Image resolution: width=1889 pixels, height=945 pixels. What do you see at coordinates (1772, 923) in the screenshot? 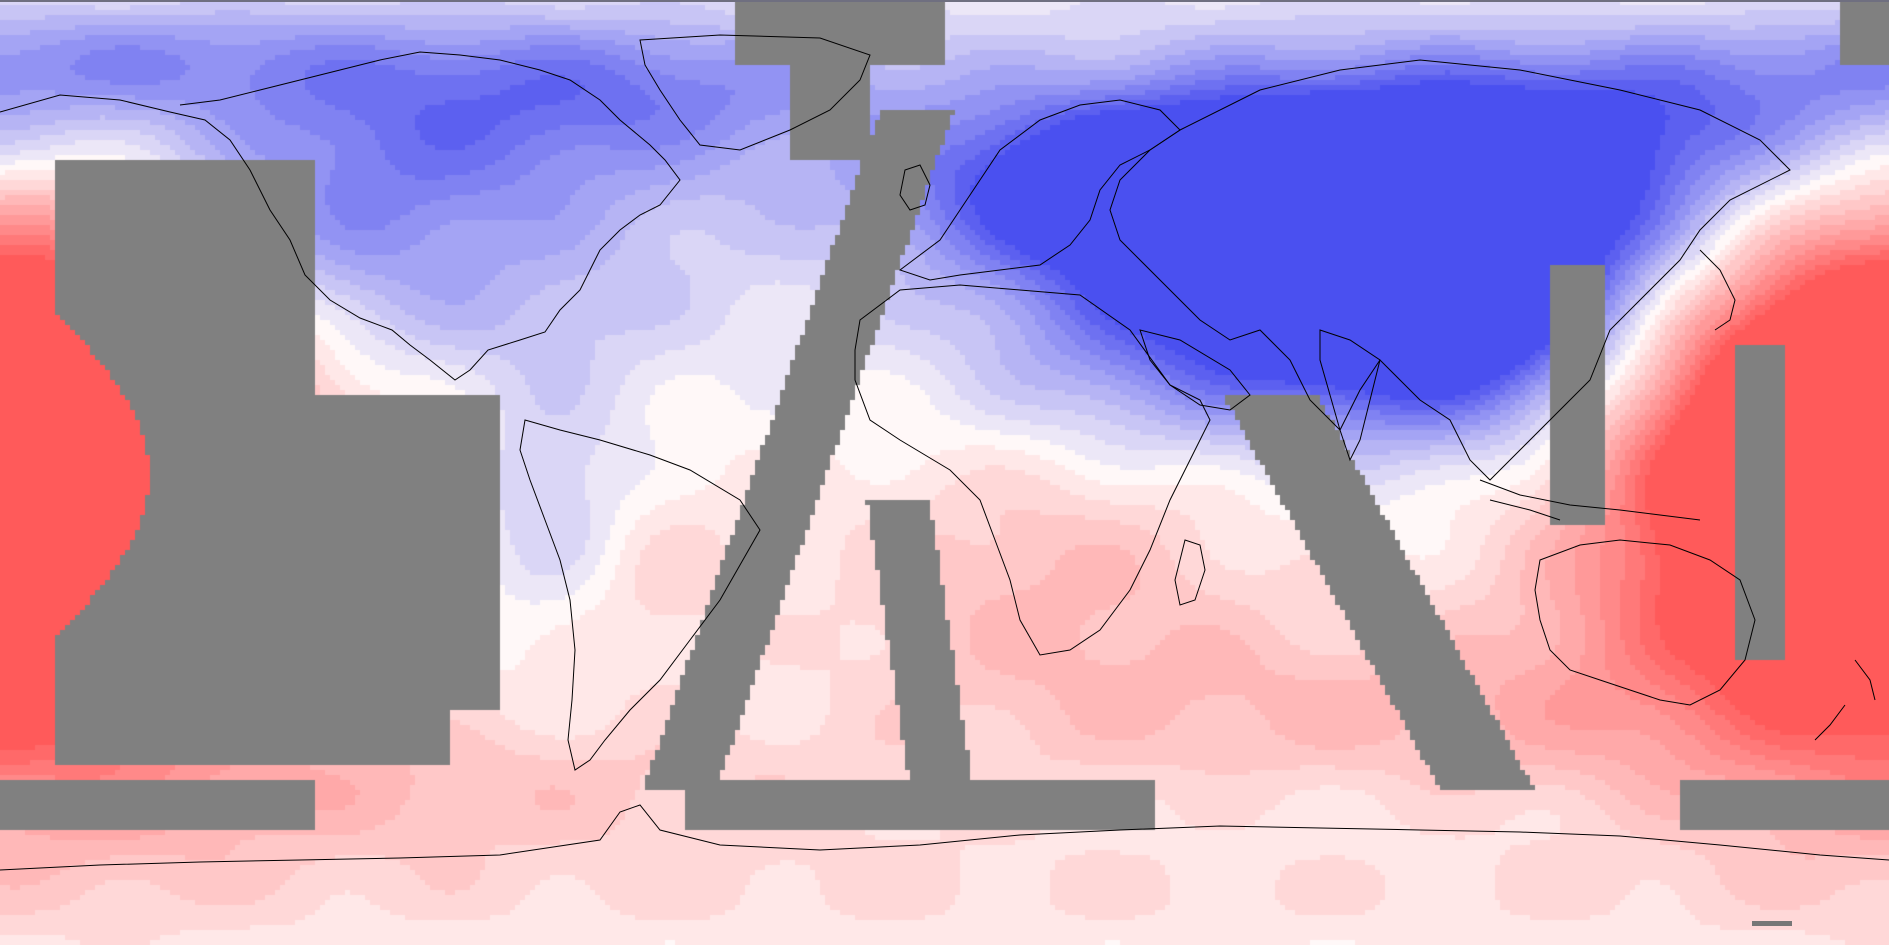
I see `scale-mark` at bounding box center [1772, 923].